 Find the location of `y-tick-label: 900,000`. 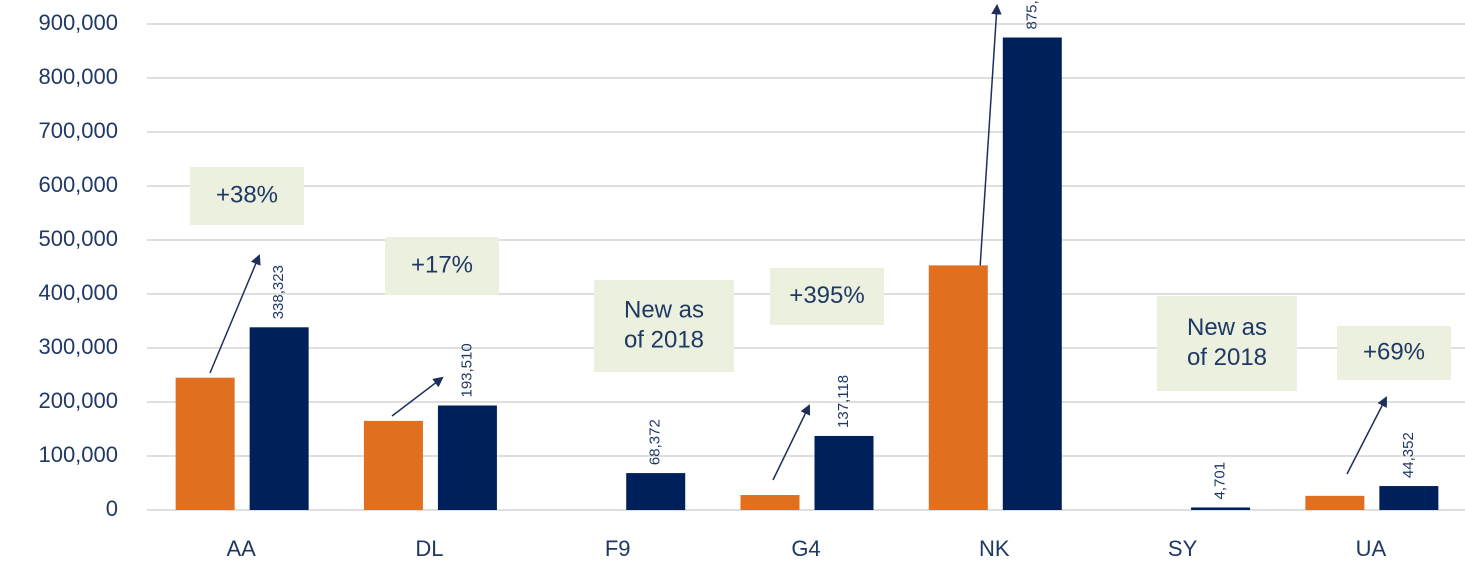

y-tick-label: 900,000 is located at coordinates (78, 22).